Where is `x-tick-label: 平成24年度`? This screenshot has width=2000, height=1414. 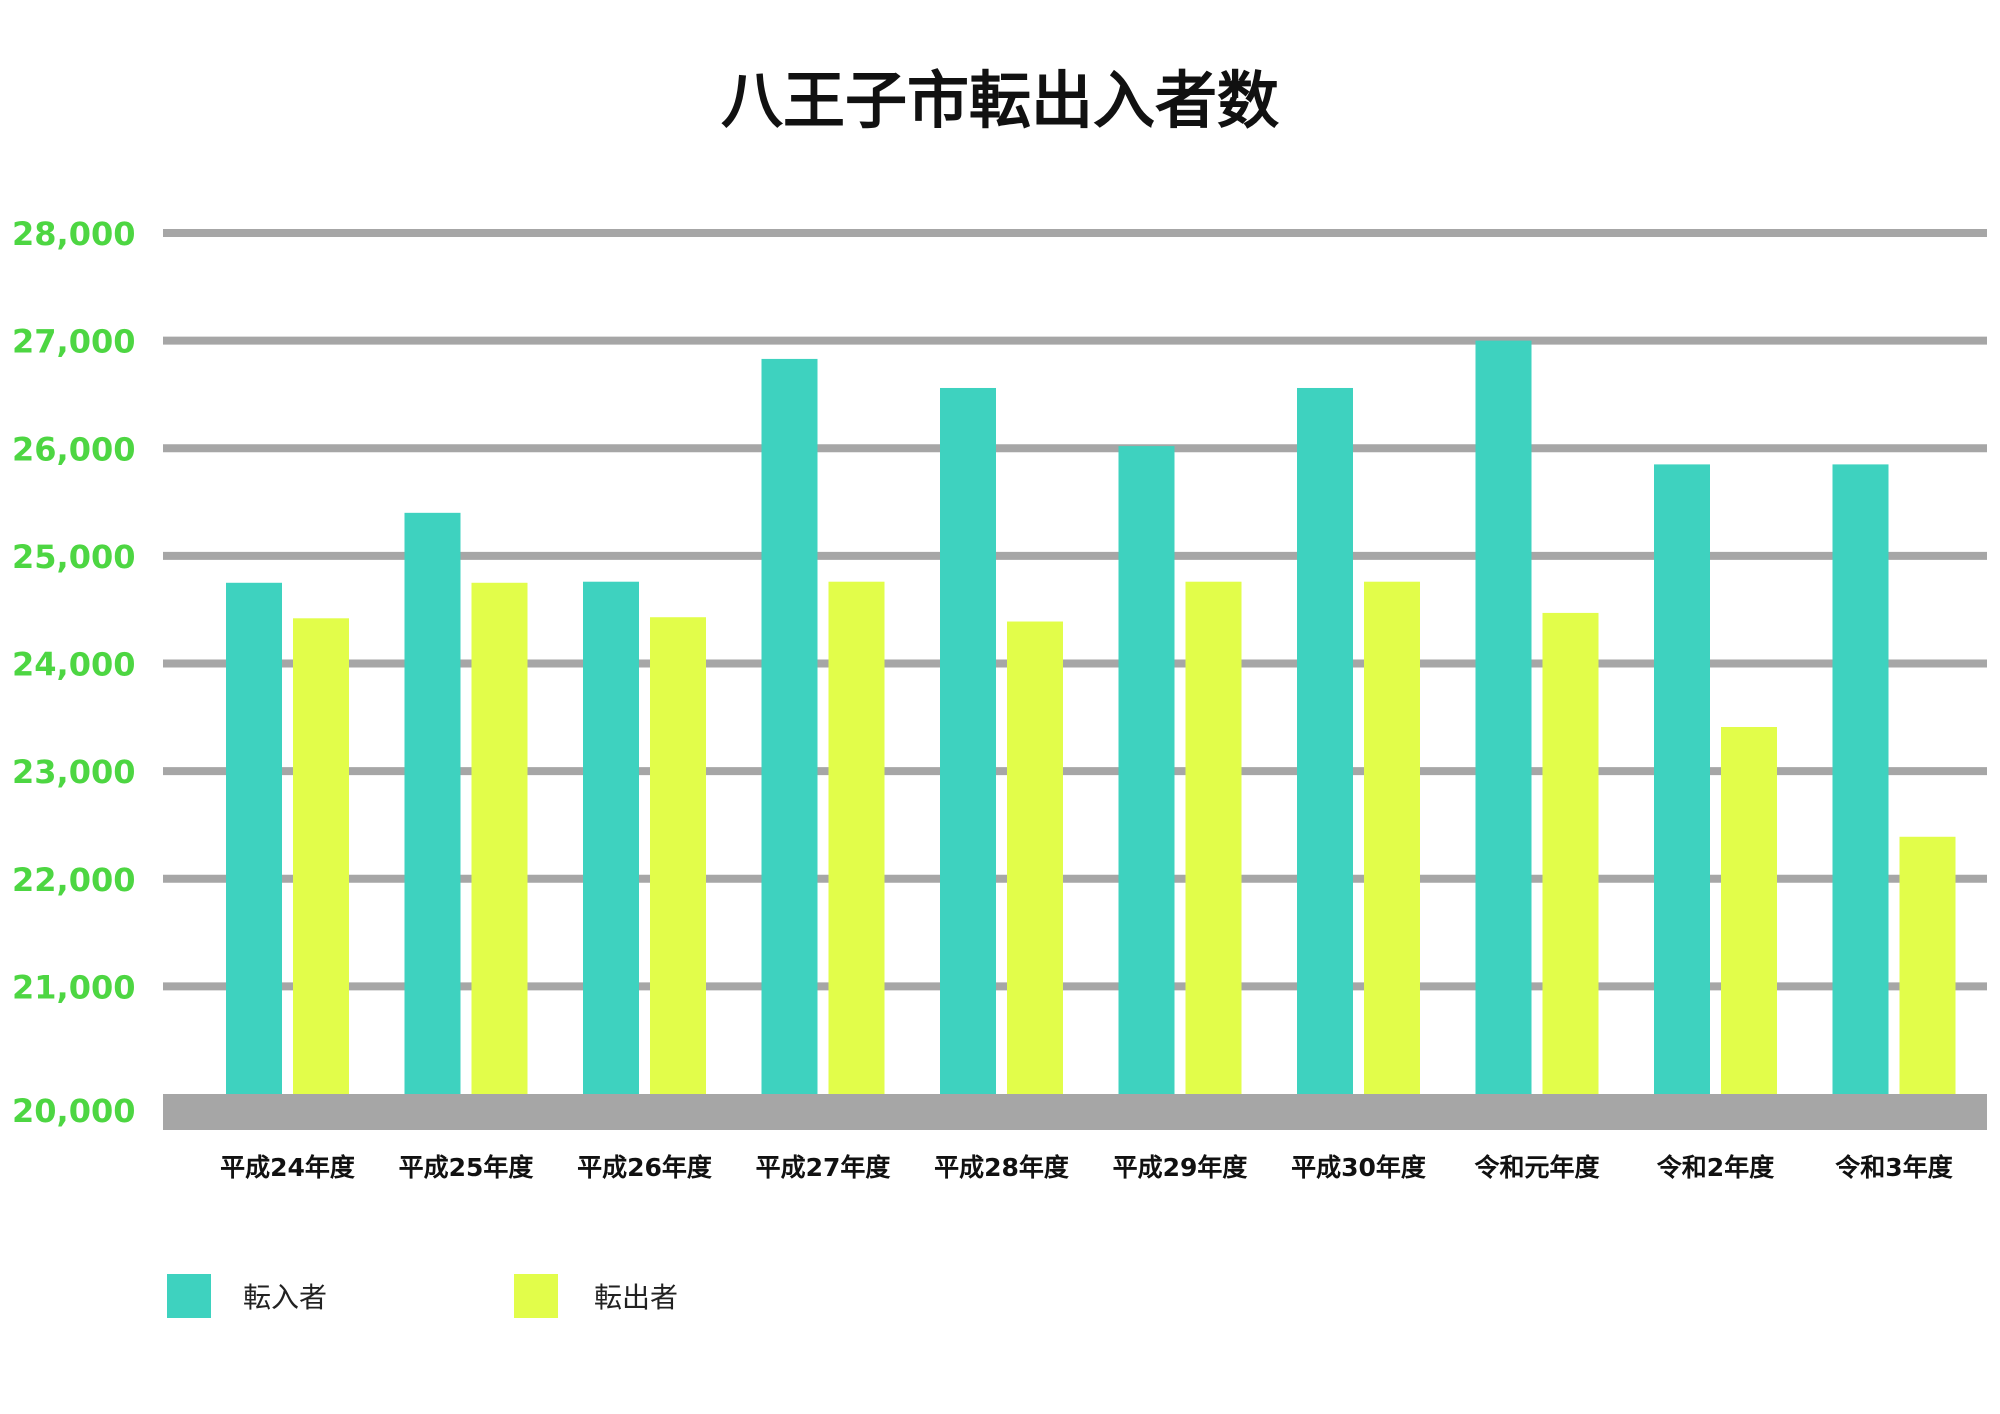 x-tick-label: 平成24年度 is located at coordinates (287, 1167).